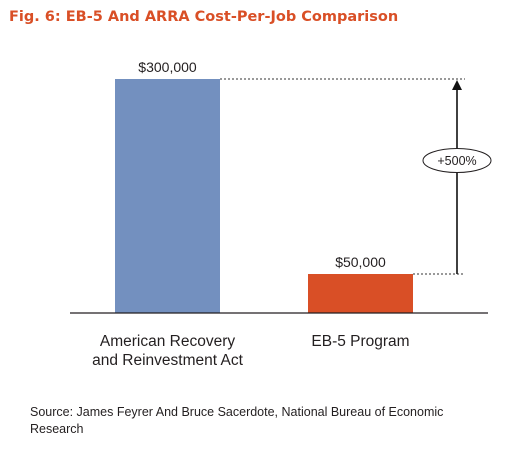 The image size is (506, 449). What do you see at coordinates (360, 293) in the screenshot?
I see `bar-eb5` at bounding box center [360, 293].